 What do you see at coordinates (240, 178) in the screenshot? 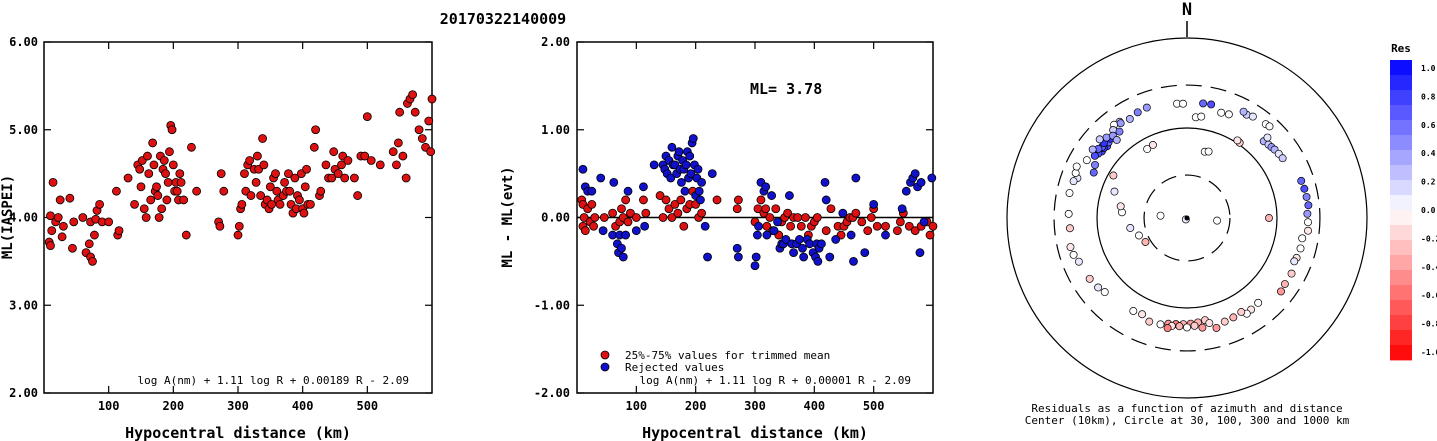
I see `data-points` at bounding box center [240, 178].